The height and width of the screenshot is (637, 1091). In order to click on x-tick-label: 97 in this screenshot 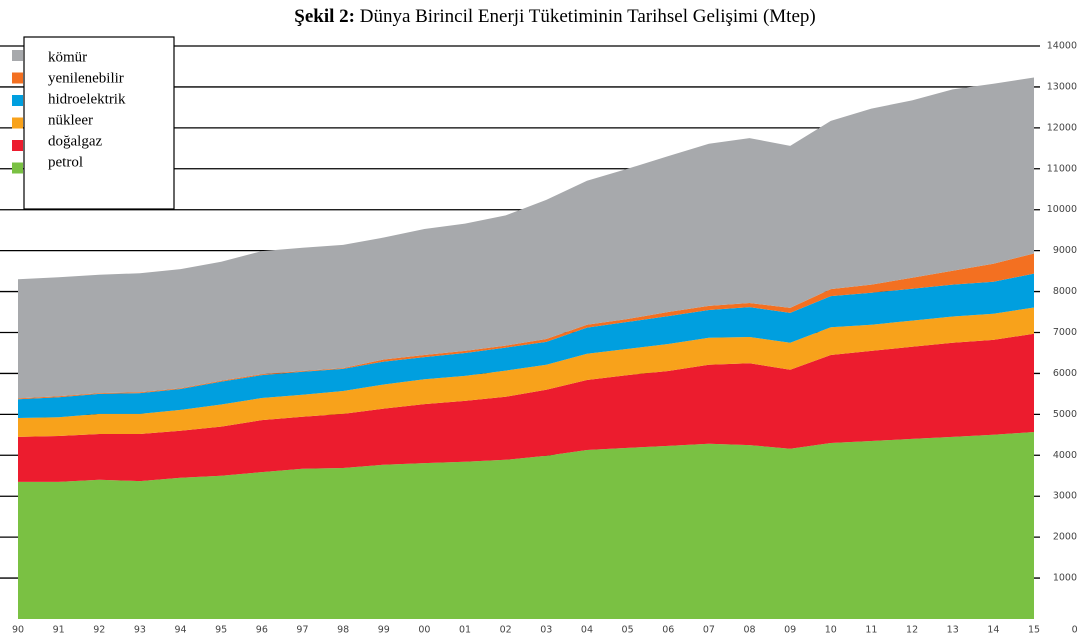, I will do `click(302, 630)`.